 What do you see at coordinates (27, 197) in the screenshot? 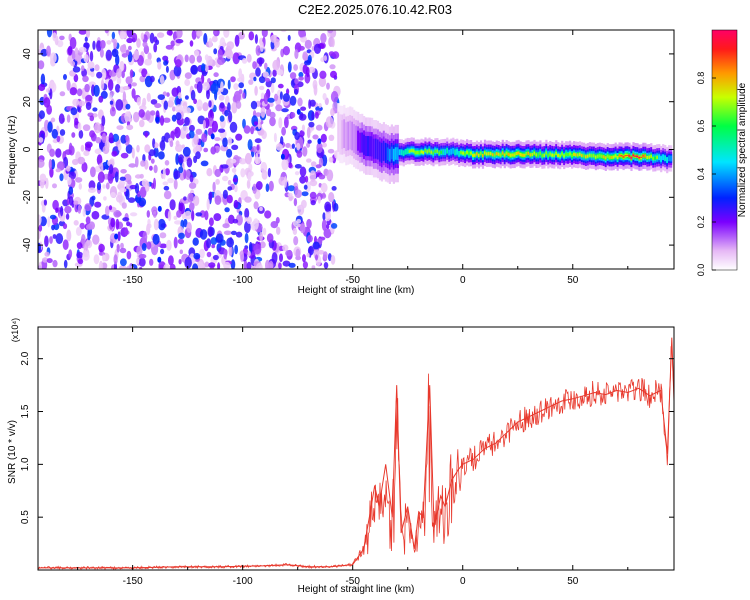
I see `y-tick-label: -20` at bounding box center [27, 197].